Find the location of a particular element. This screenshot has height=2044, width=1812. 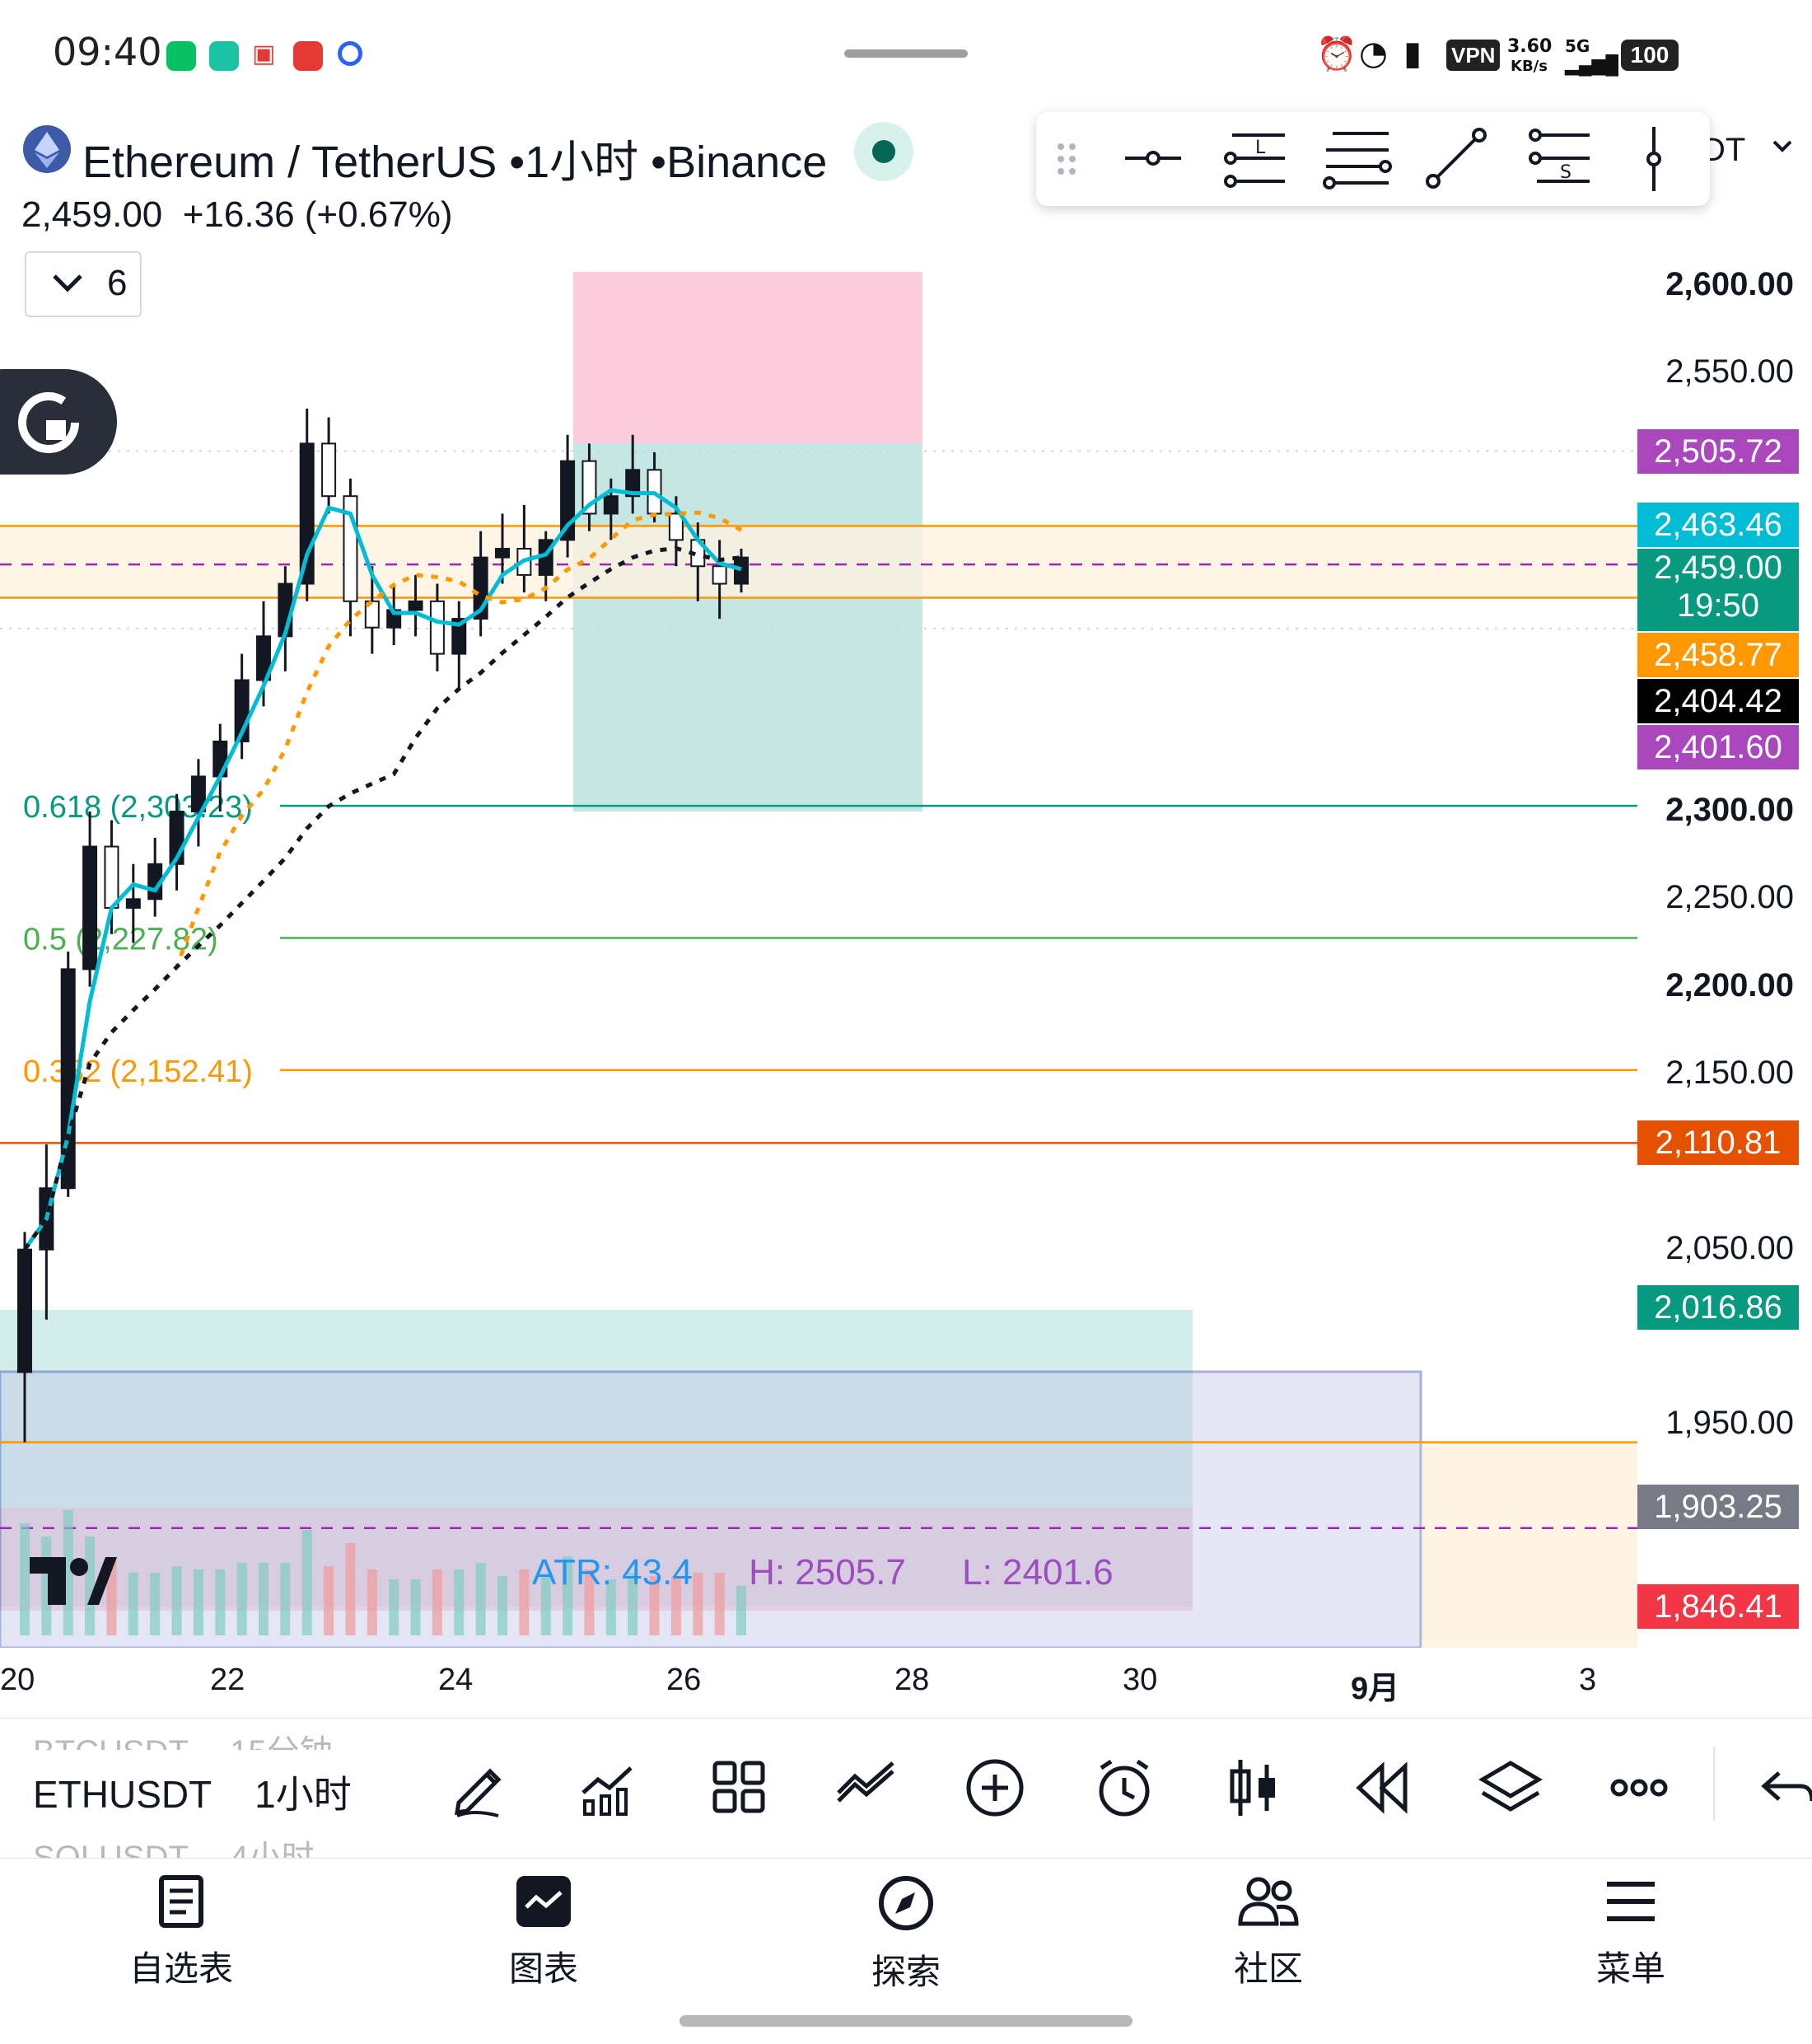

symbol-title: Ethereum / TetherUS •1小时 •Binance is located at coordinates (455, 162).